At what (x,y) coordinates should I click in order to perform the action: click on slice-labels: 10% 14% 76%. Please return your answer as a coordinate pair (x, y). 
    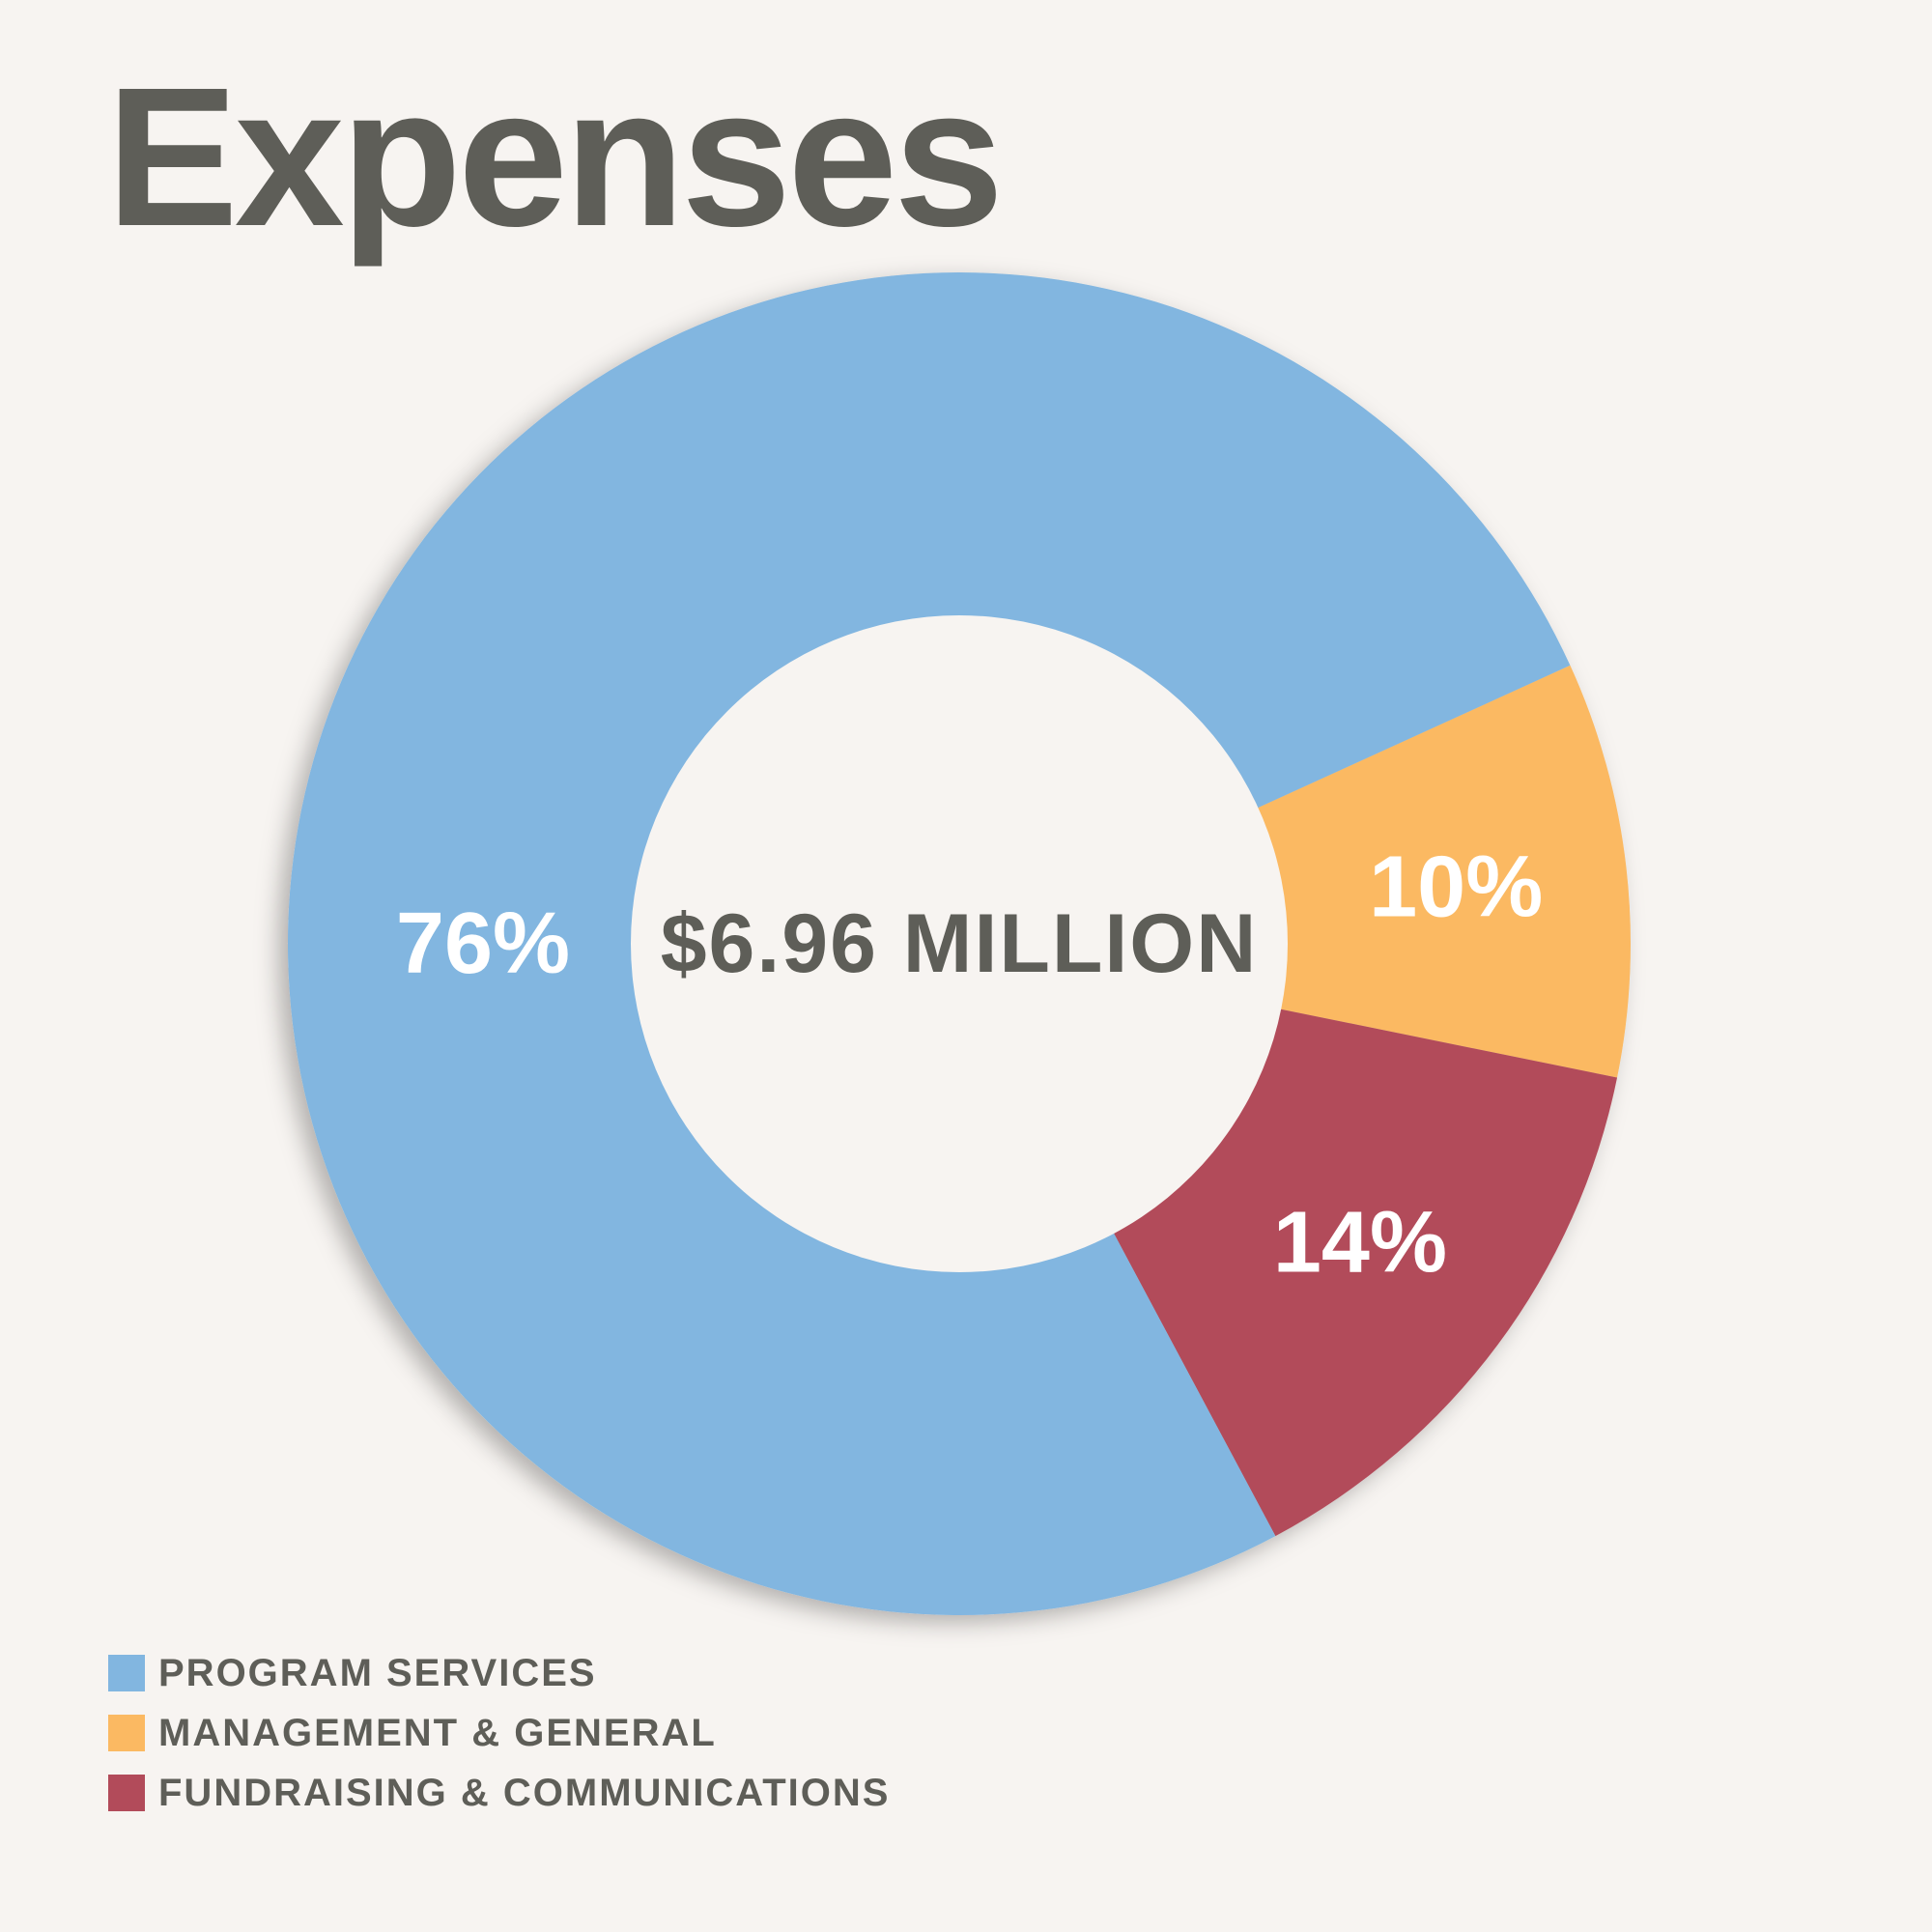
    Looking at the image, I should click on (969, 1064).